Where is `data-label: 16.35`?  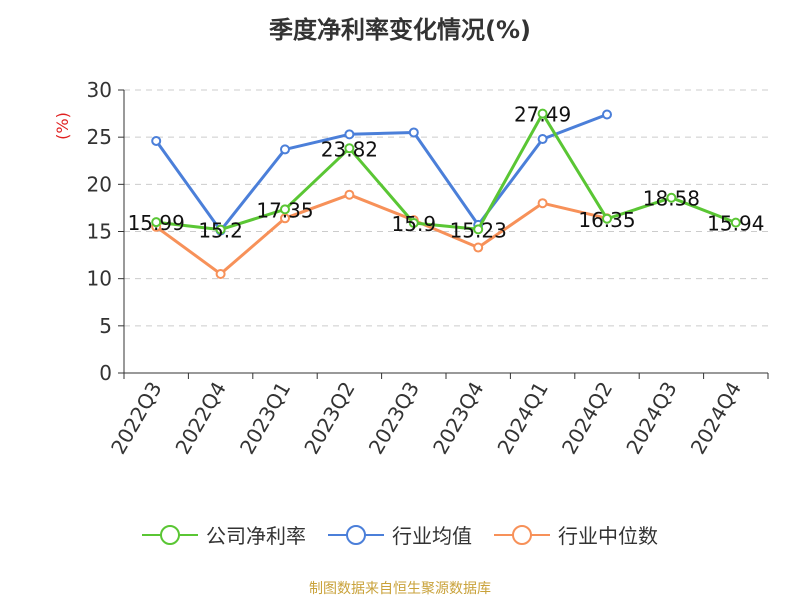
data-label: 16.35 is located at coordinates (606, 220).